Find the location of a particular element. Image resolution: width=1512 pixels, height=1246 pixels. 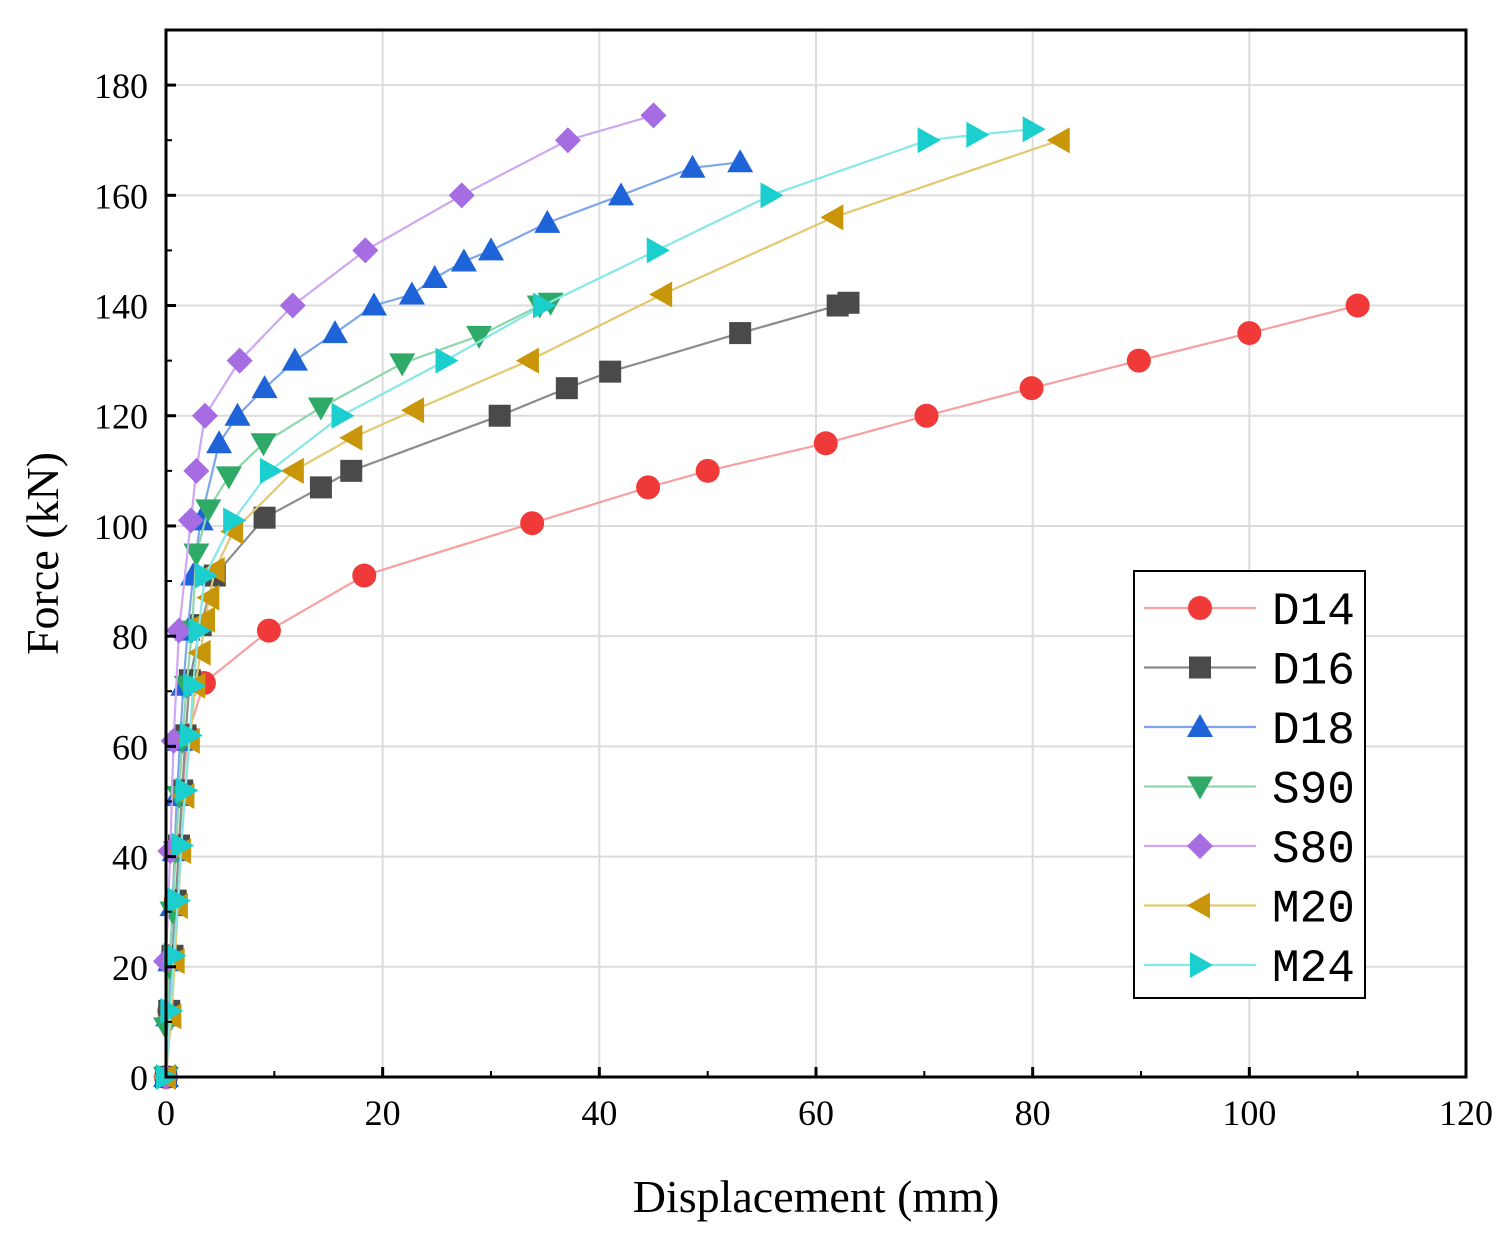

x-tick-label: 0 is located at coordinates (166, 1113).